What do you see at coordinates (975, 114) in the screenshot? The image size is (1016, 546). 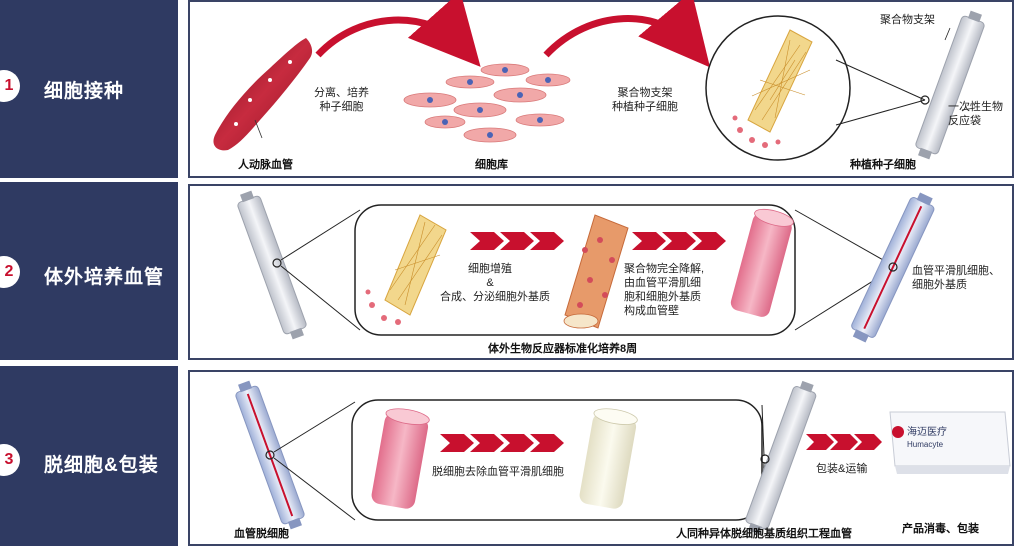 I see `bioreactor-label: 一次性生物 反应袋` at bounding box center [975, 114].